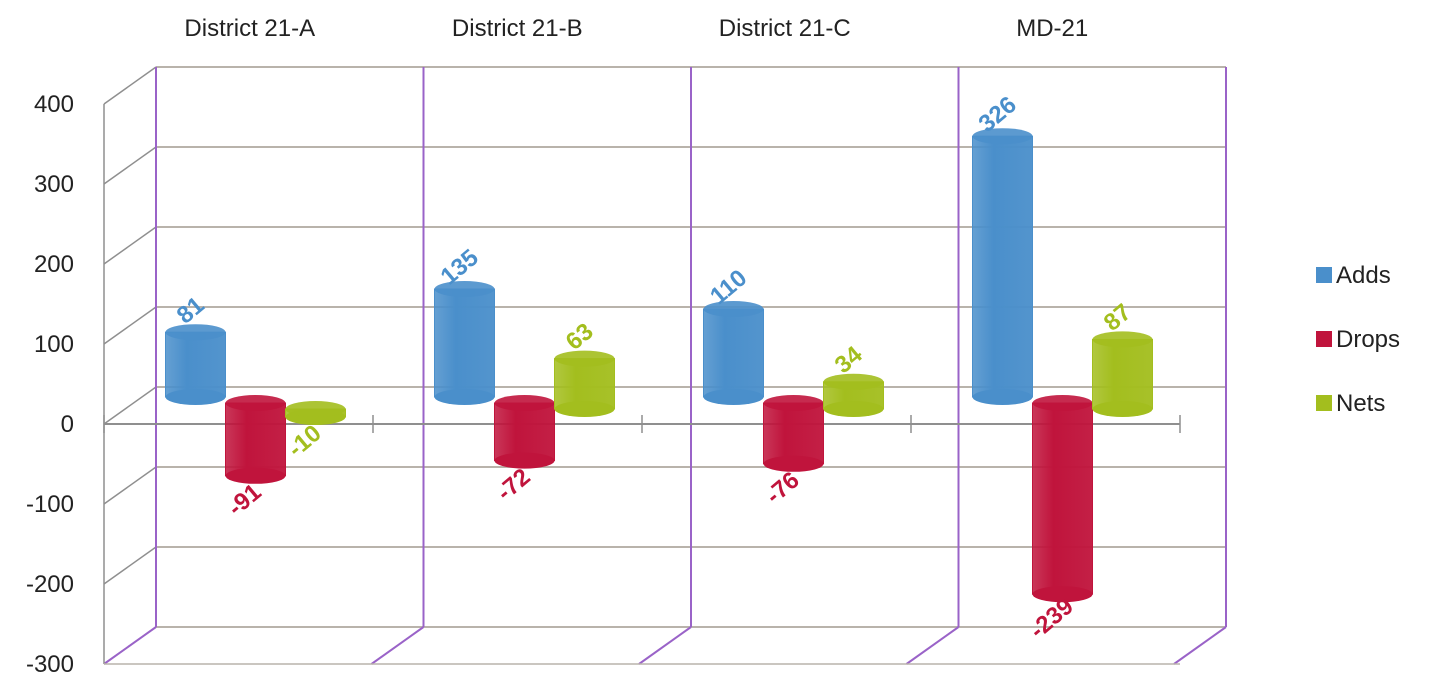 The width and height of the screenshot is (1442, 679). Describe the element at coordinates (249, 28) in the screenshot. I see `category-label: District 21-A` at that location.